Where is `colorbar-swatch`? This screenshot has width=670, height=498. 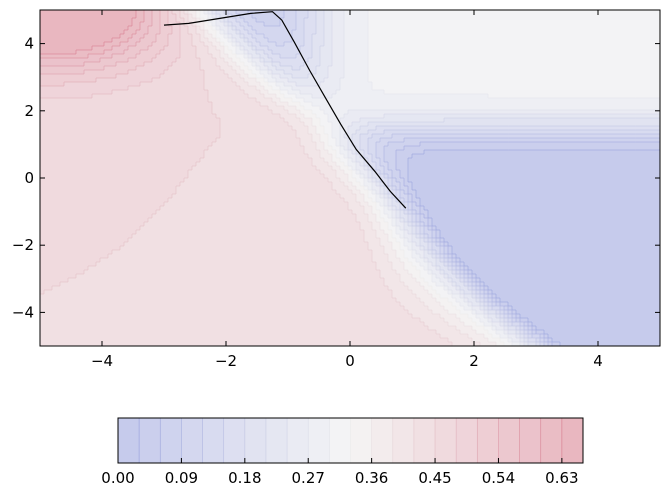 colorbar-swatch is located at coordinates (509, 440).